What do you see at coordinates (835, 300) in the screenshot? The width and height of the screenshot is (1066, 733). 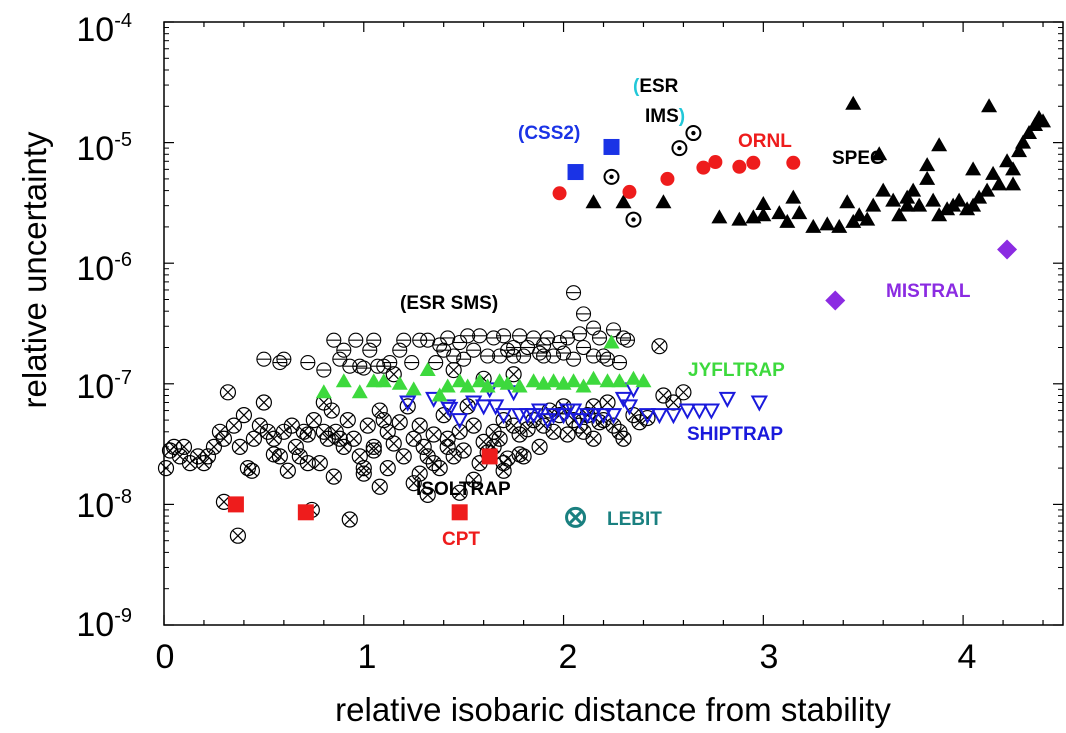 I see `data-point-diamond` at bounding box center [835, 300].